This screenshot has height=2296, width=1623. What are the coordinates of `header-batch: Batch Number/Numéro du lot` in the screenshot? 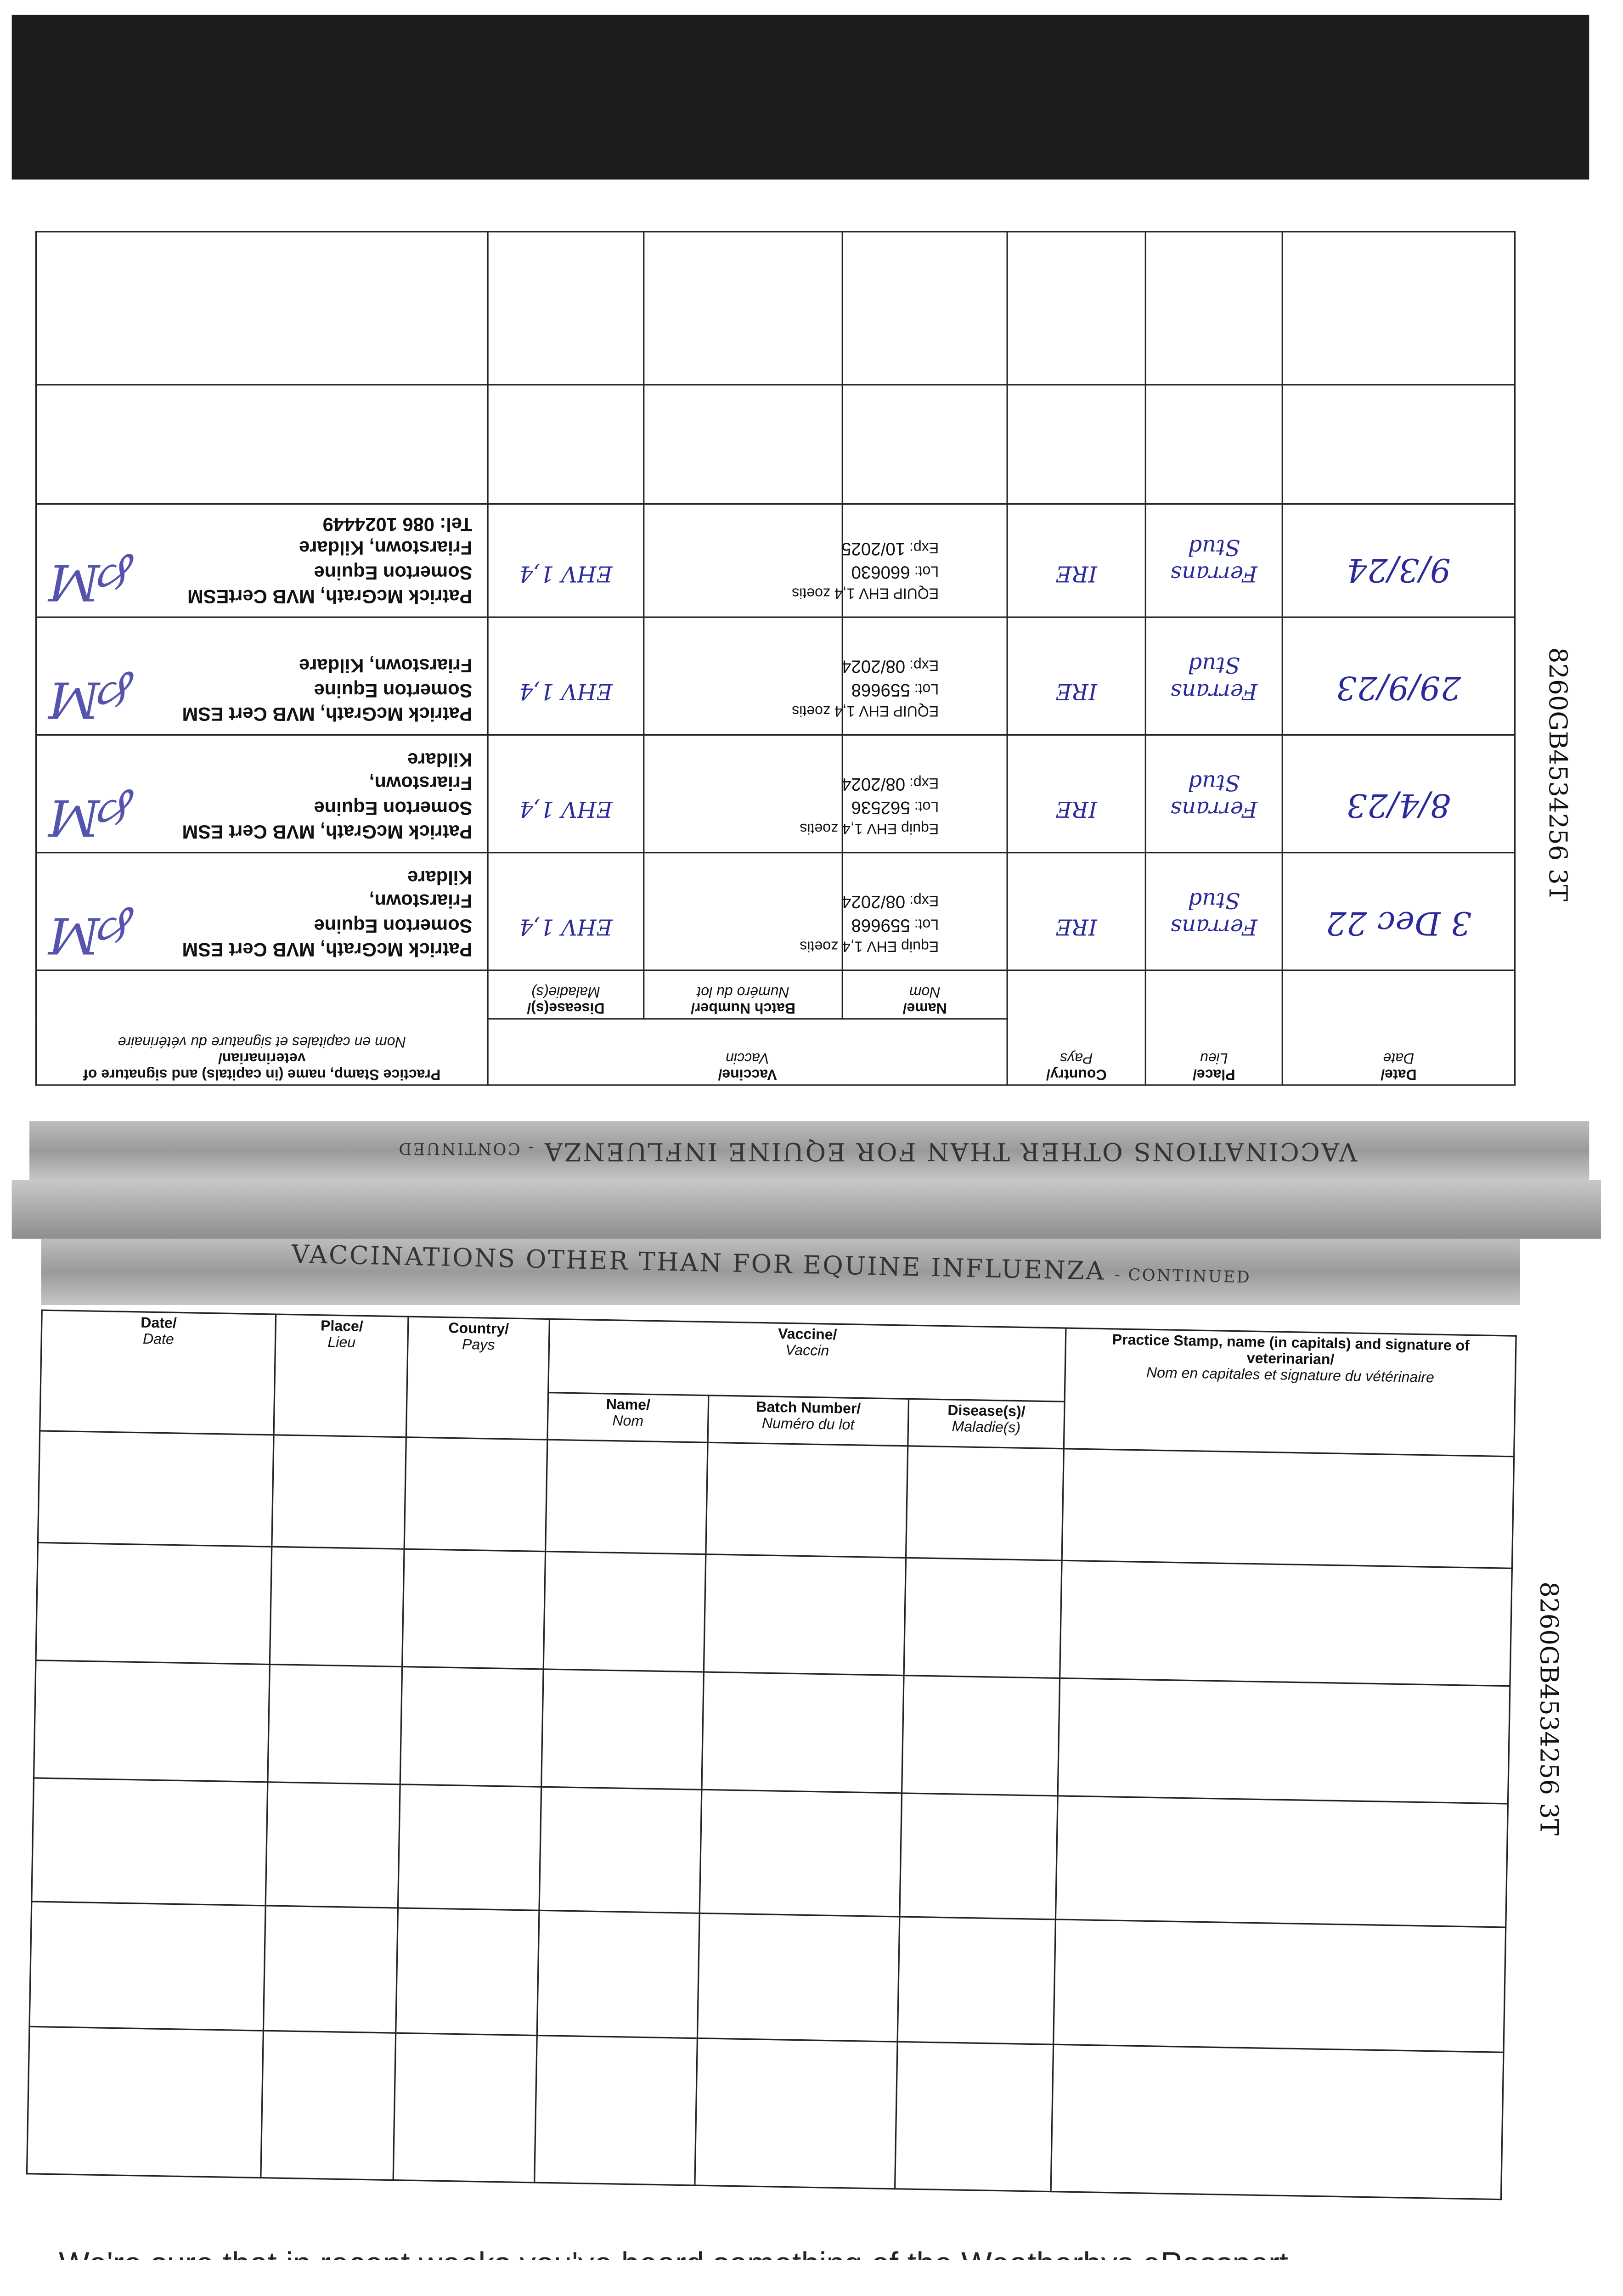 It's located at (743, 994).